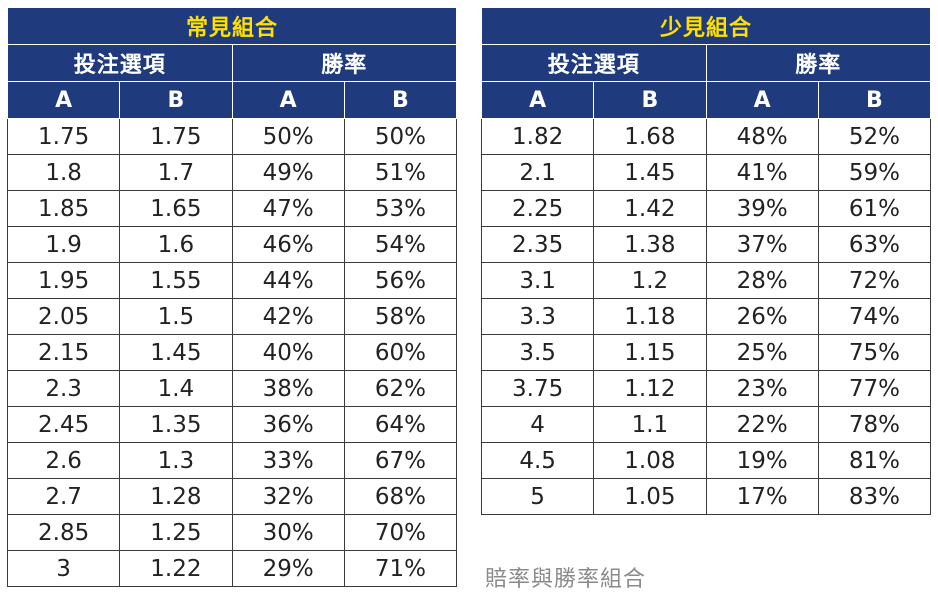 The height and width of the screenshot is (604, 938). Describe the element at coordinates (63, 208) in the screenshot. I see `odds-a-cell: 1.85` at that location.